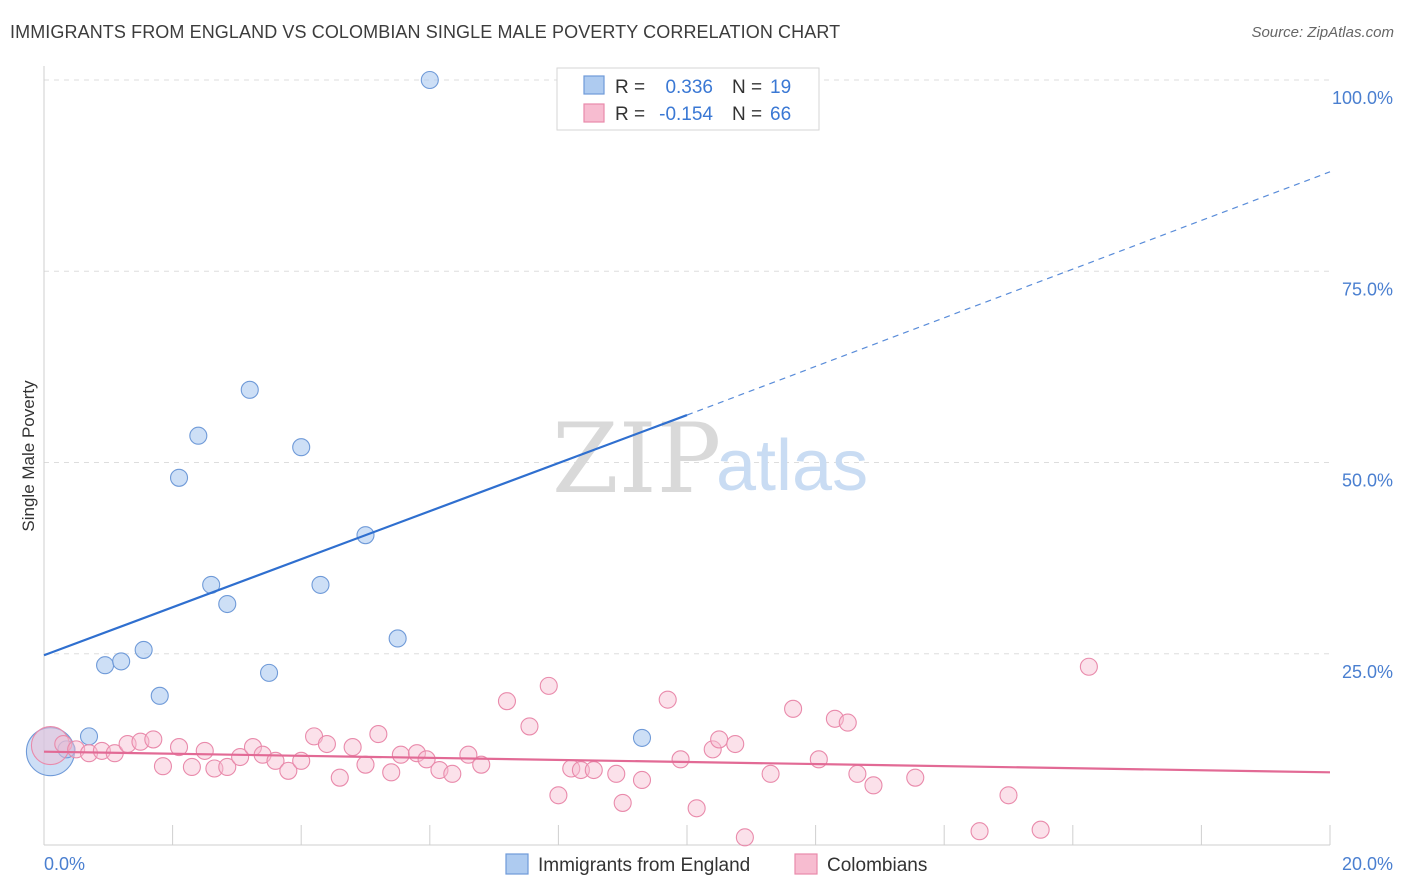 The height and width of the screenshot is (892, 1406). I want to click on colombia-r-value: -0.154, so click(686, 114).